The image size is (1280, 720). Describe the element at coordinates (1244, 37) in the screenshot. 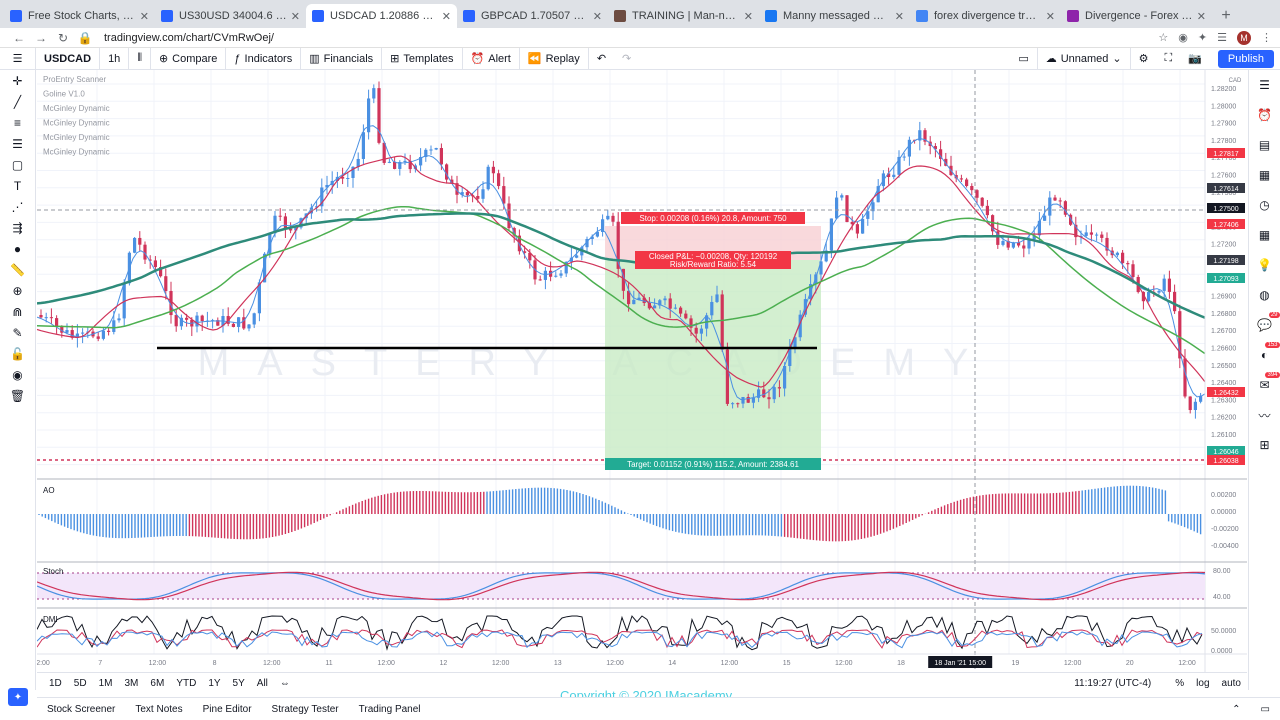

I see `avatar: M` at that location.